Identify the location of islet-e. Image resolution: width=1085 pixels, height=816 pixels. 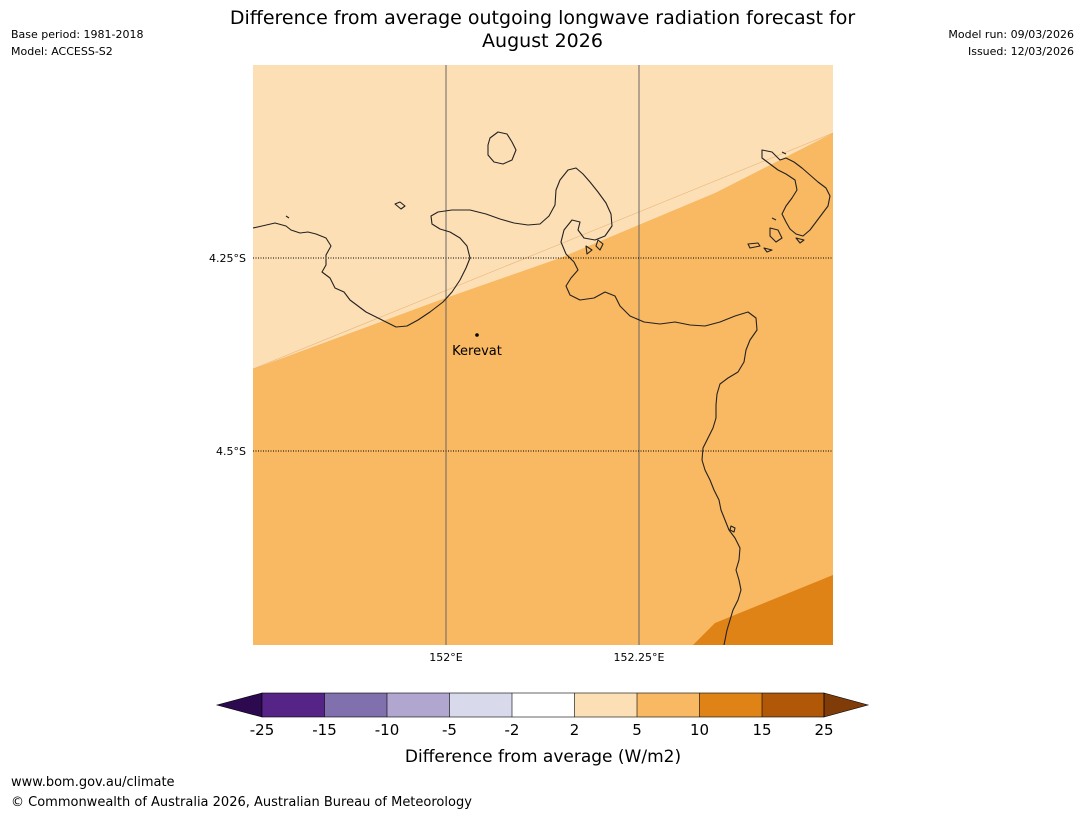
(776, 235).